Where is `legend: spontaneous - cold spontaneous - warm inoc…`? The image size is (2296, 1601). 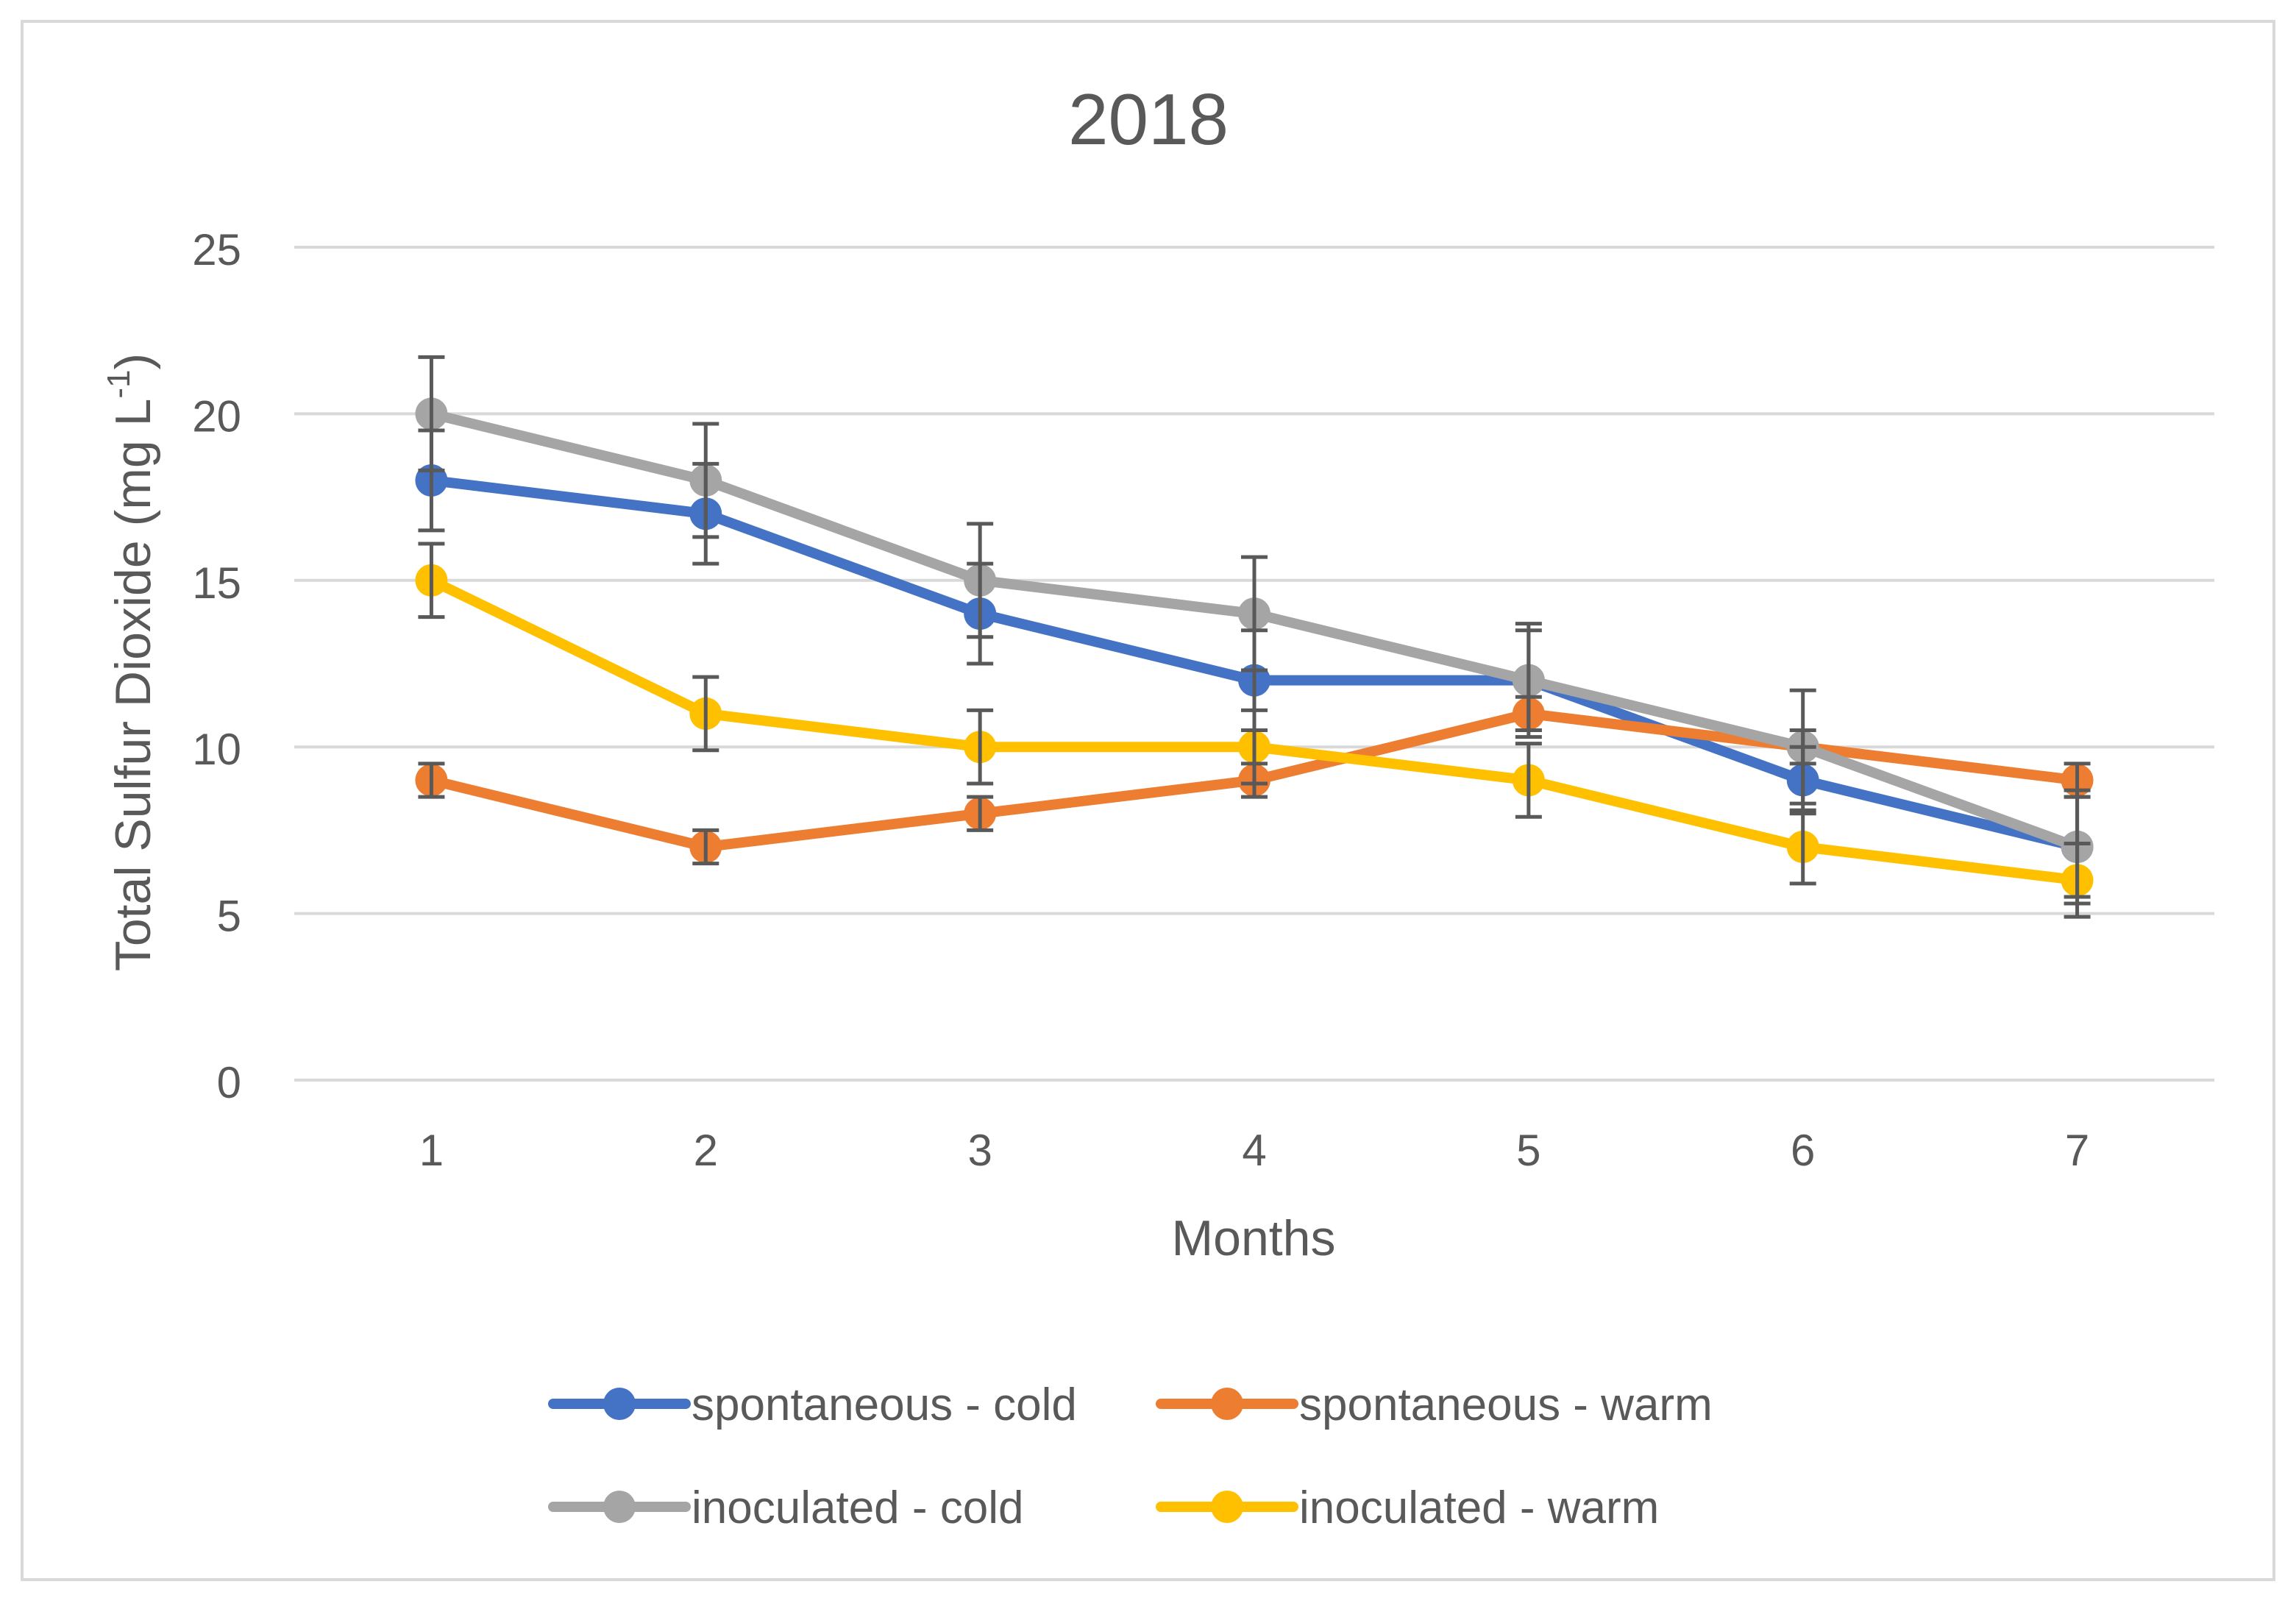 legend: spontaneous - cold spontaneous - warm inoc… is located at coordinates (1130, 1456).